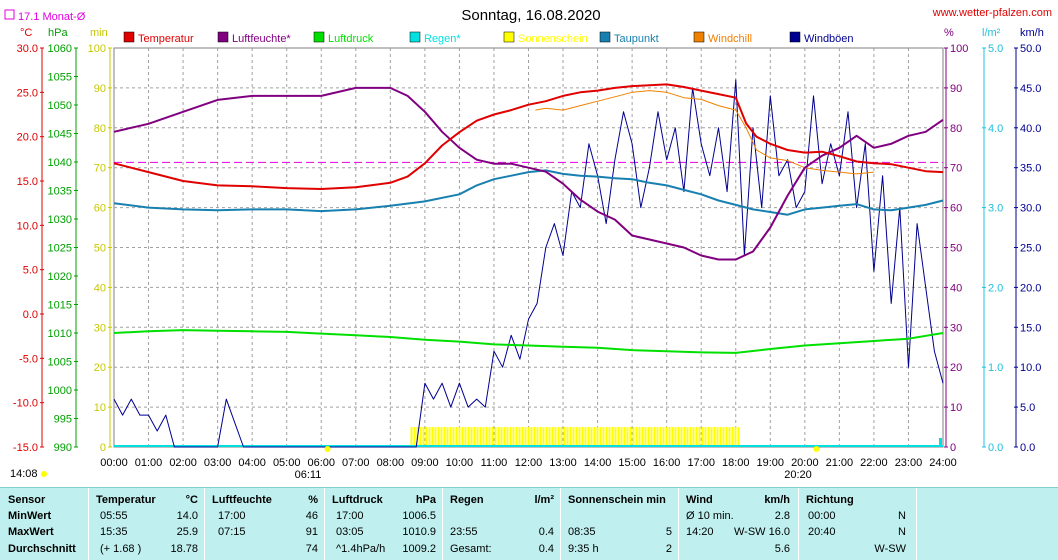 The height and width of the screenshot is (560, 1058). I want to click on x-tick-label: 20:00, so click(805, 463).